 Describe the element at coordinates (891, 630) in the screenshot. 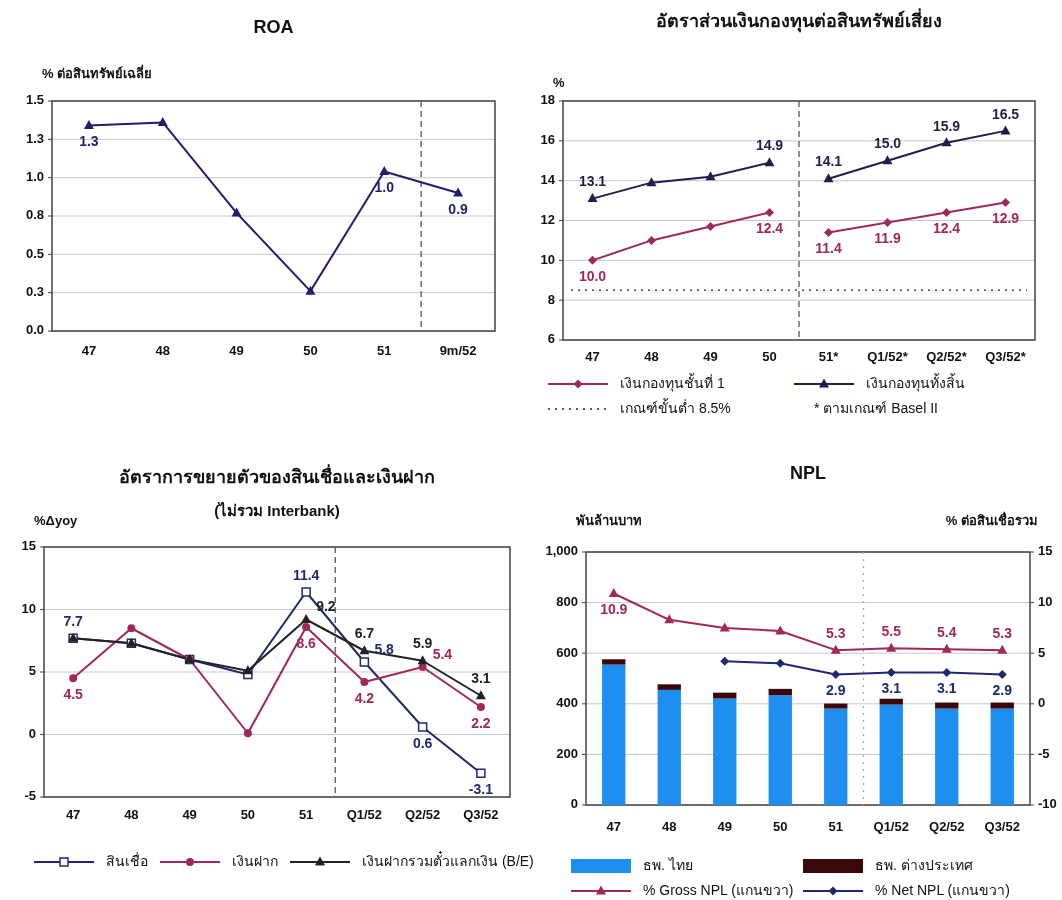

I see `data-label: 5.5` at that location.